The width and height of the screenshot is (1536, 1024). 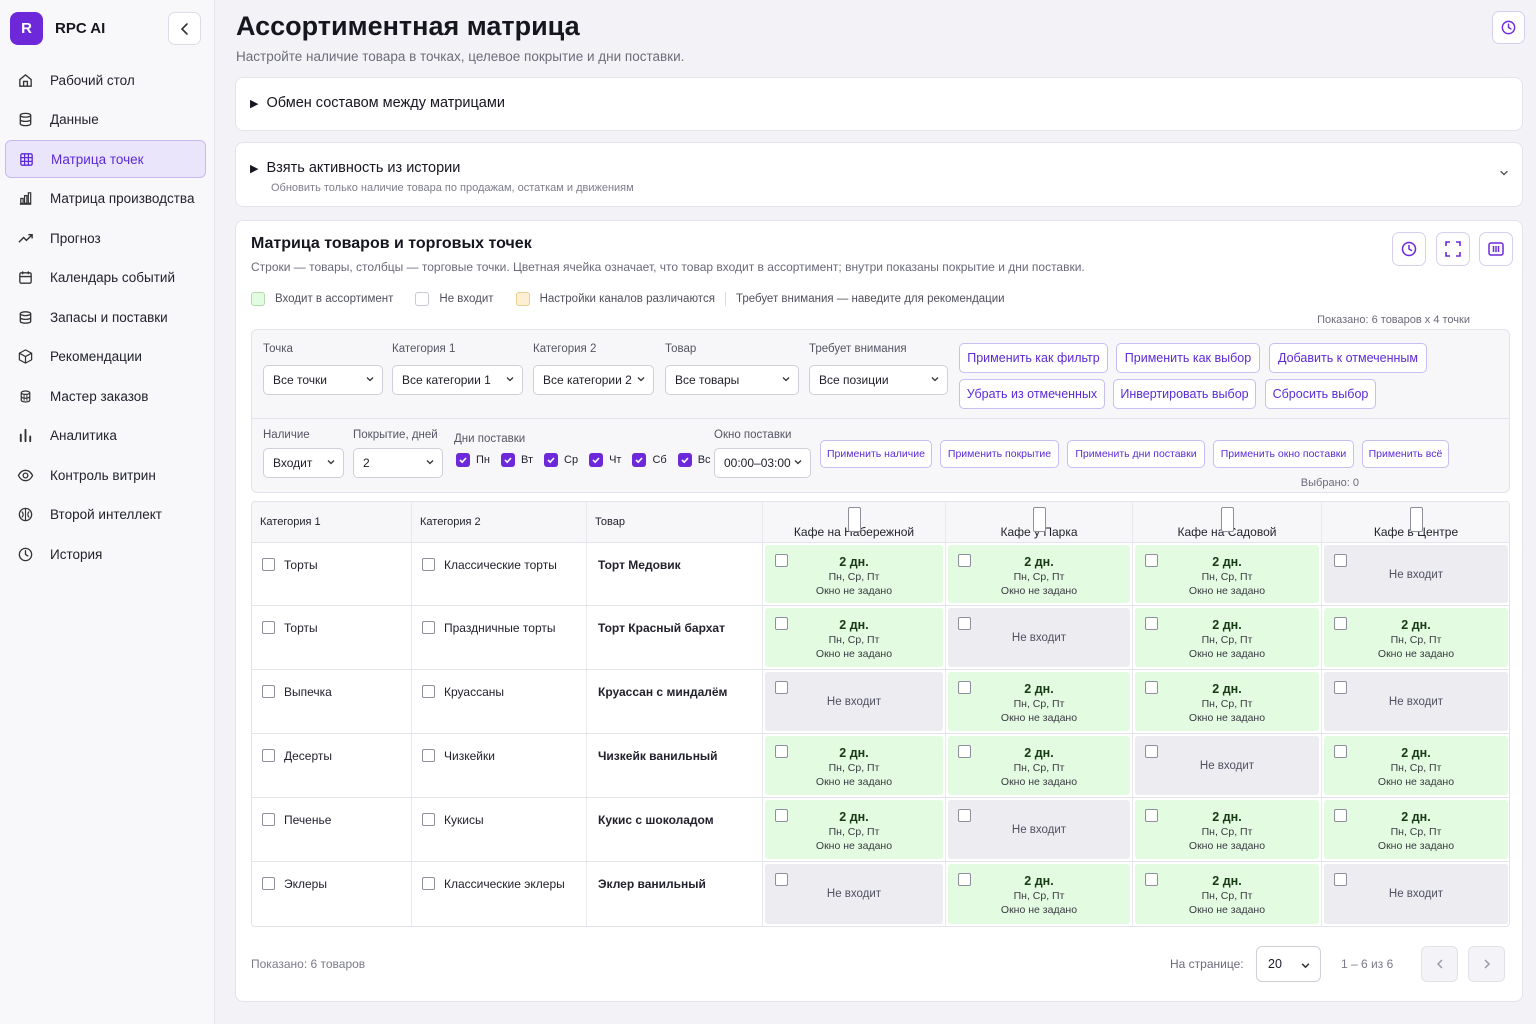 What do you see at coordinates (1320, 394) in the screenshot?
I see `reset-selection-button: Сбросить выбор` at bounding box center [1320, 394].